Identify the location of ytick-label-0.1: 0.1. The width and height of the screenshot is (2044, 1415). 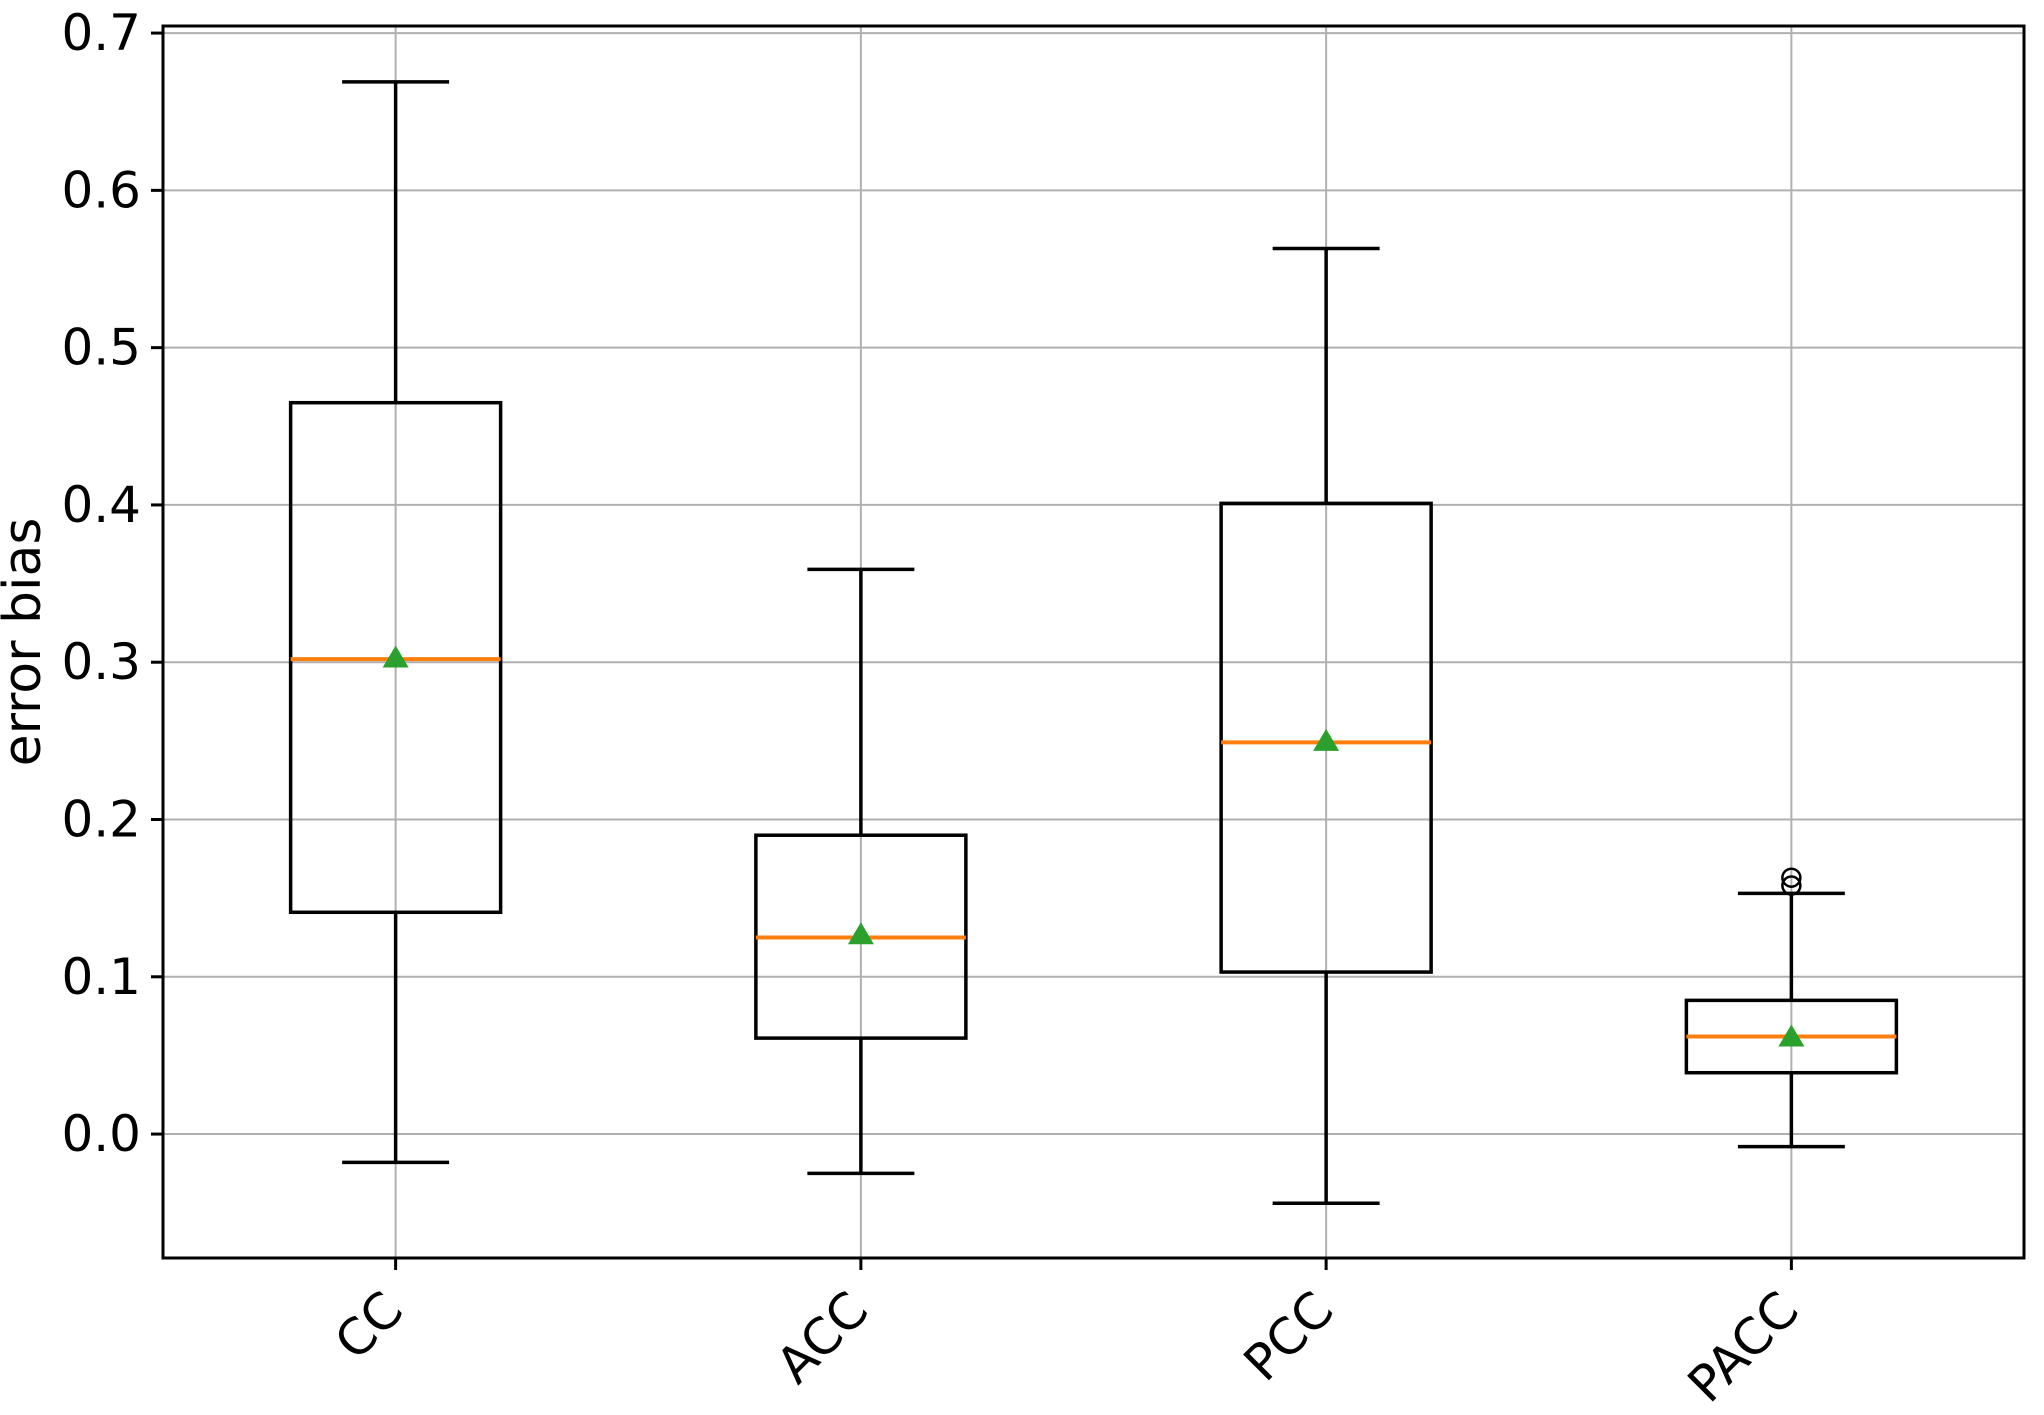
(101, 977).